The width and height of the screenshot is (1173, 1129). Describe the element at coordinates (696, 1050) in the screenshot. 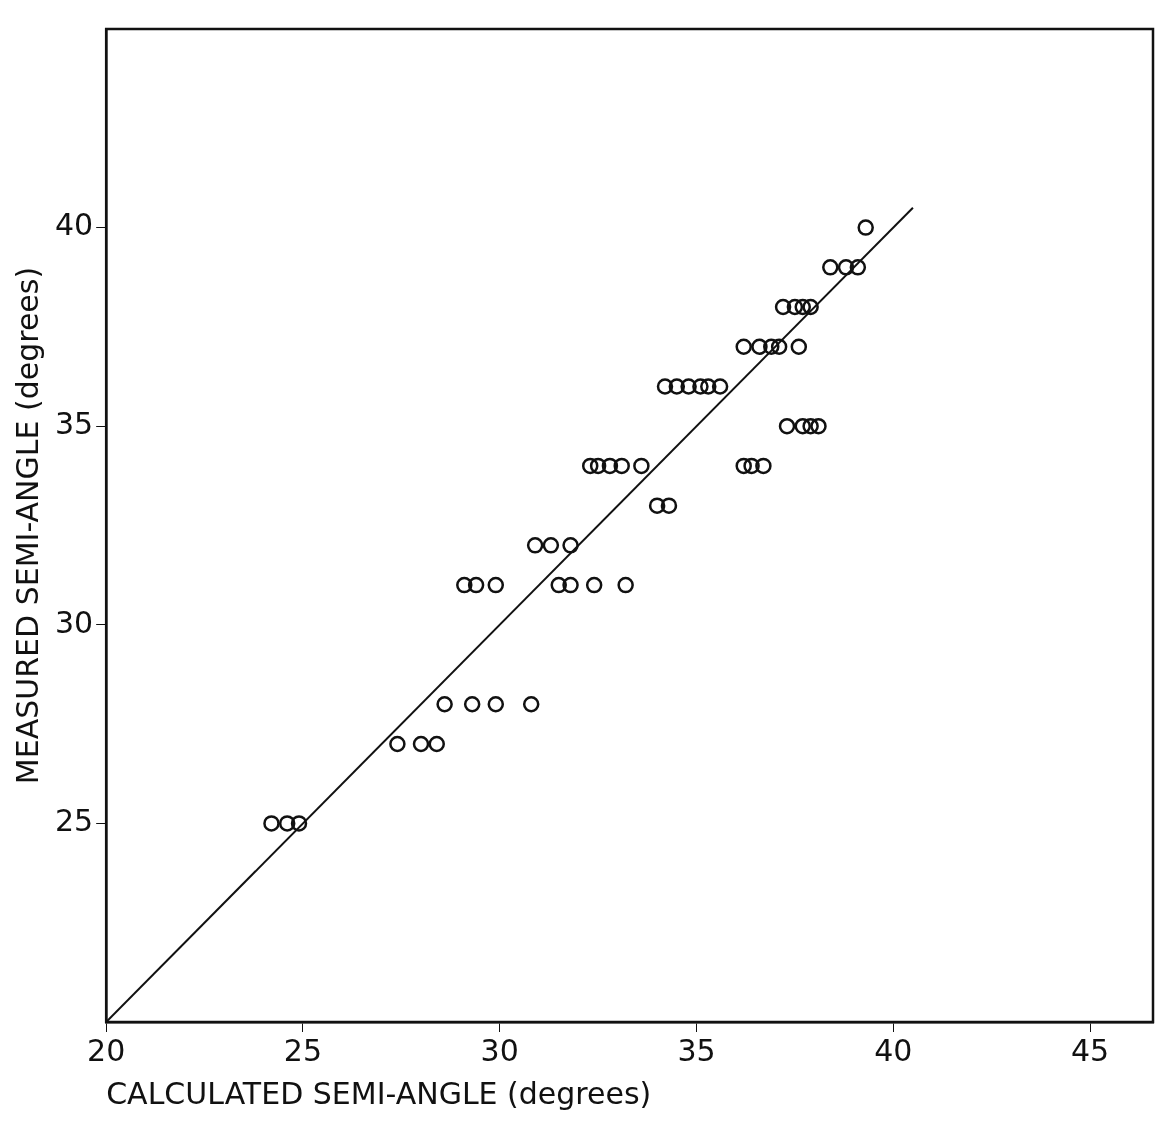

I see `x-tick-label: 35` at that location.